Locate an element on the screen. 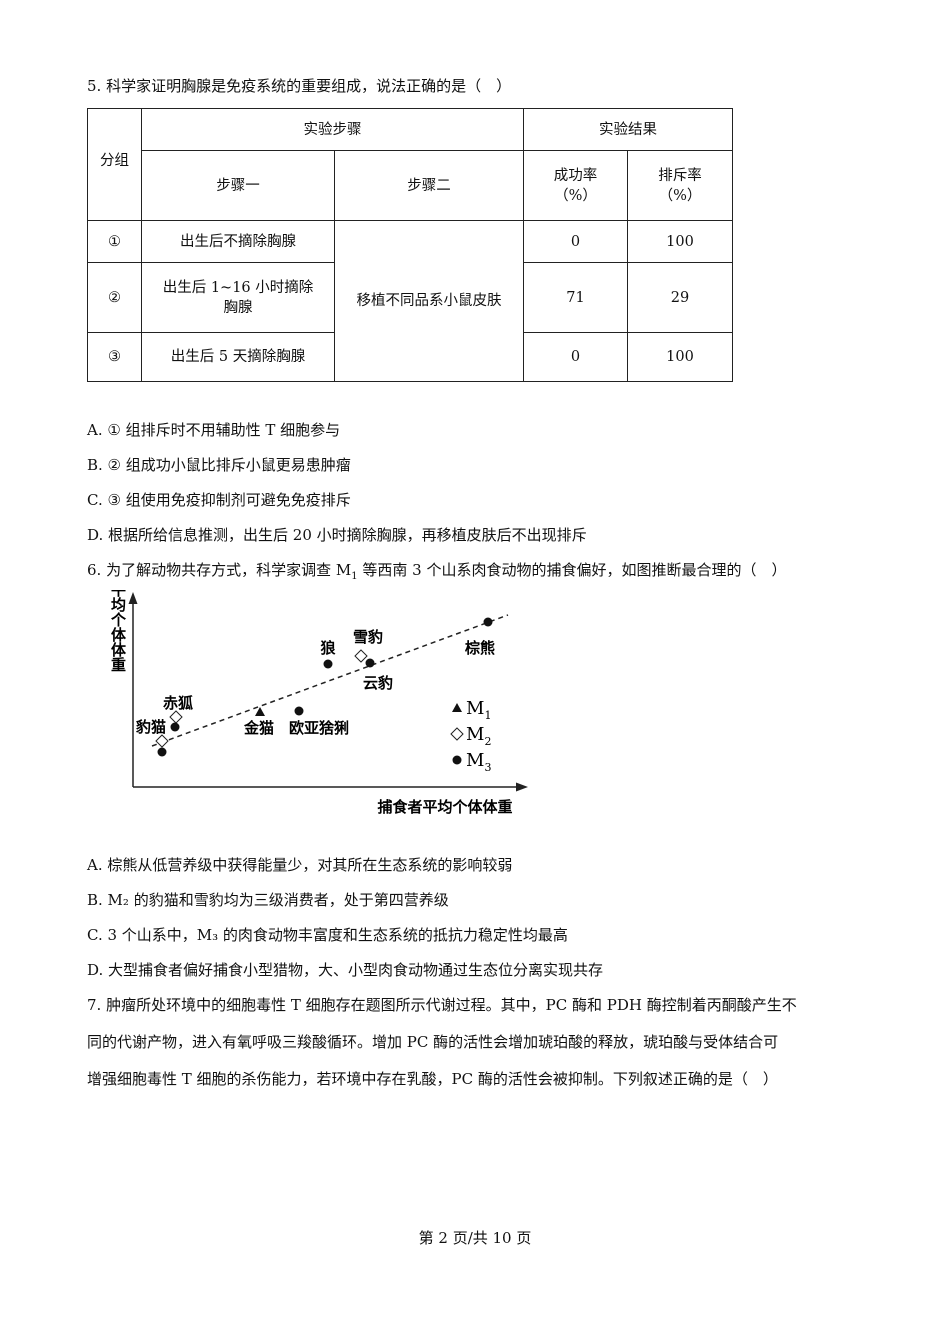 The image size is (950, 1344). point-snow-leopard is located at coordinates (361, 656).